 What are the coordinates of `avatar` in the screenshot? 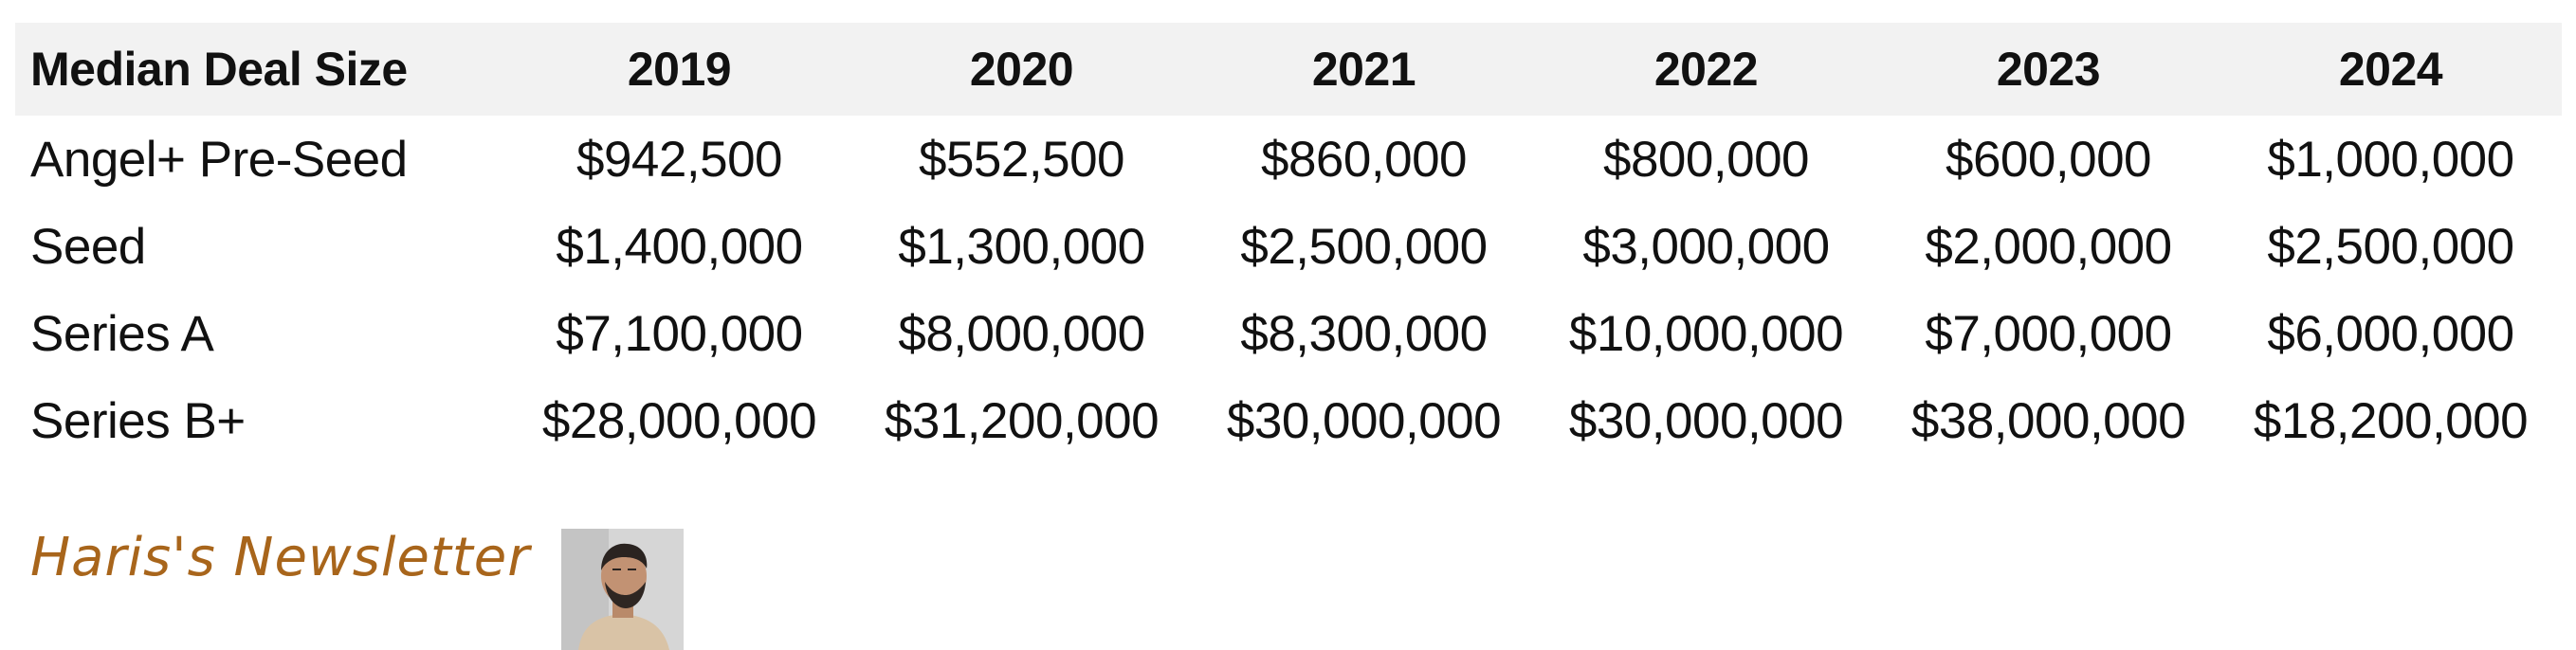 It's located at (622, 589).